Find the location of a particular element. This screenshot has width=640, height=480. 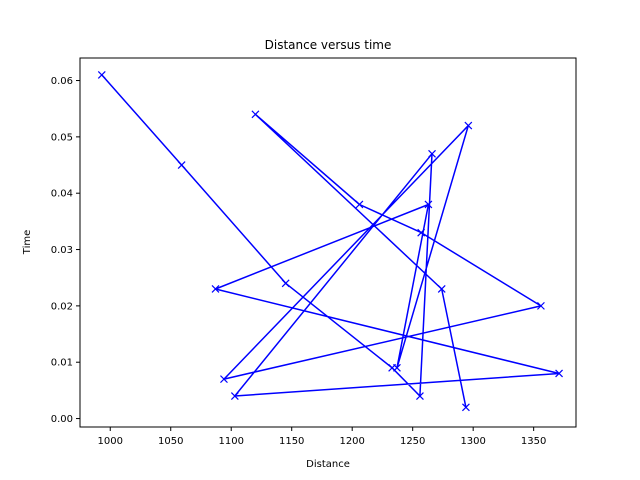

x-tick-label: 1200 is located at coordinates (351, 441).